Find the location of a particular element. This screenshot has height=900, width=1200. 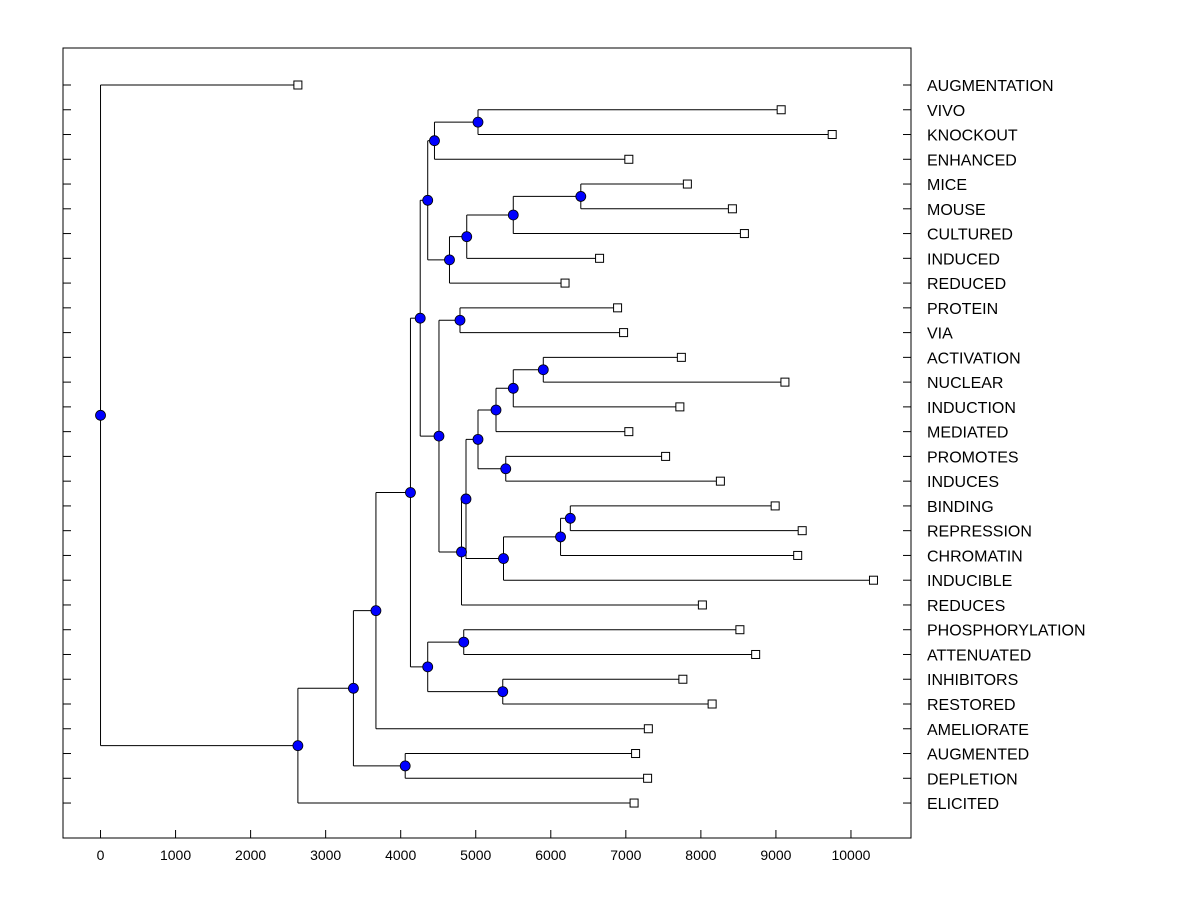

leaf-label: KNOCKOUT is located at coordinates (972, 136).